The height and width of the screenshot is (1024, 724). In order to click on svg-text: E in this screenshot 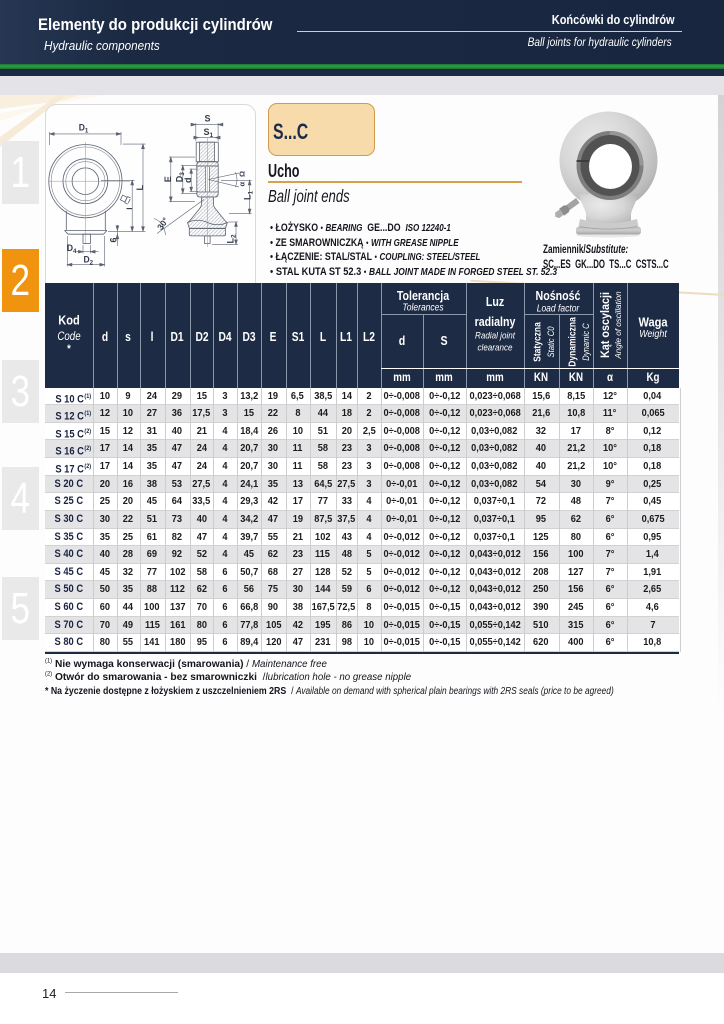, I will do `click(168, 179)`.